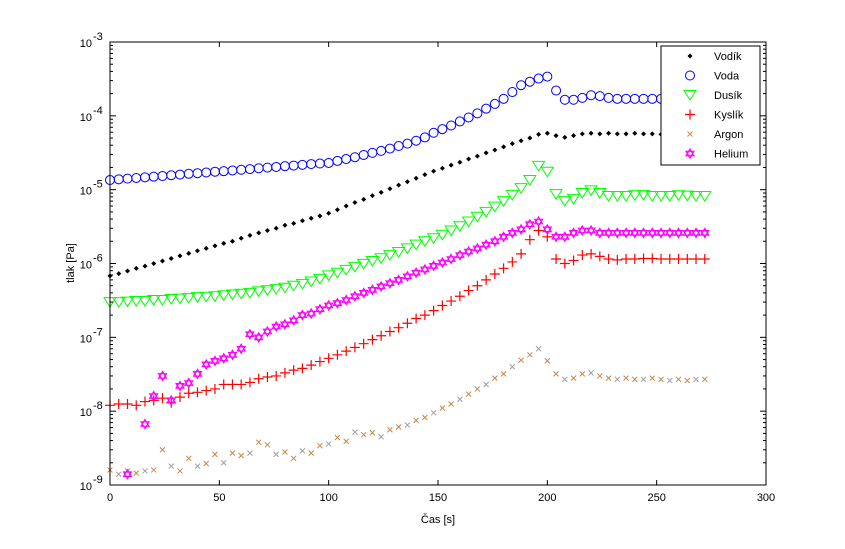 Image resolution: width=845 pixels, height=549 pixels. Describe the element at coordinates (438, 498) in the screenshot. I see `x-tick-label: 150` at that location.